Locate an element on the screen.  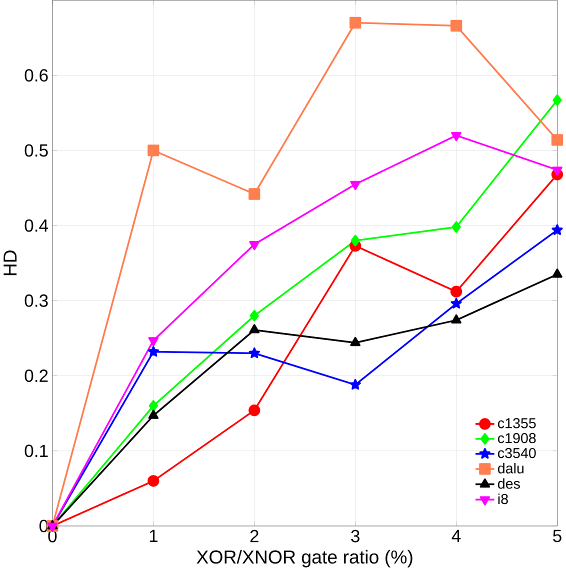
legend-label: des is located at coordinates (509, 483).